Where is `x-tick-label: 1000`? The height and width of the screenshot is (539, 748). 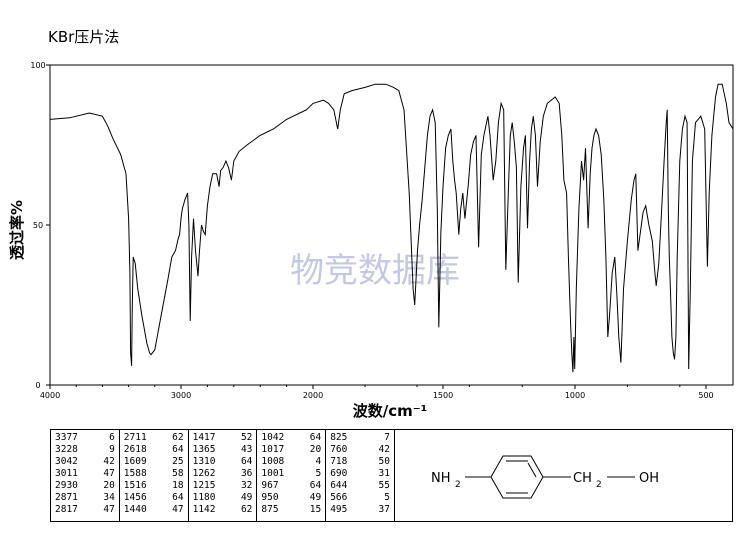
x-tick-label: 1000 is located at coordinates (575, 395).